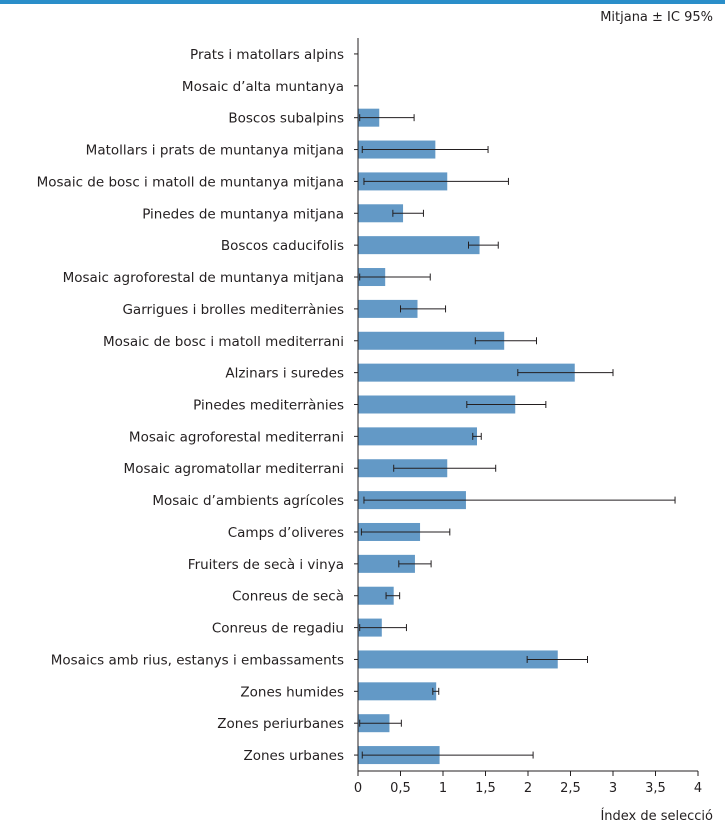 The height and width of the screenshot is (829, 725). Describe the element at coordinates (197, 660) in the screenshot. I see `category-label: Mosaics amb rius, estanys i embassaments` at that location.